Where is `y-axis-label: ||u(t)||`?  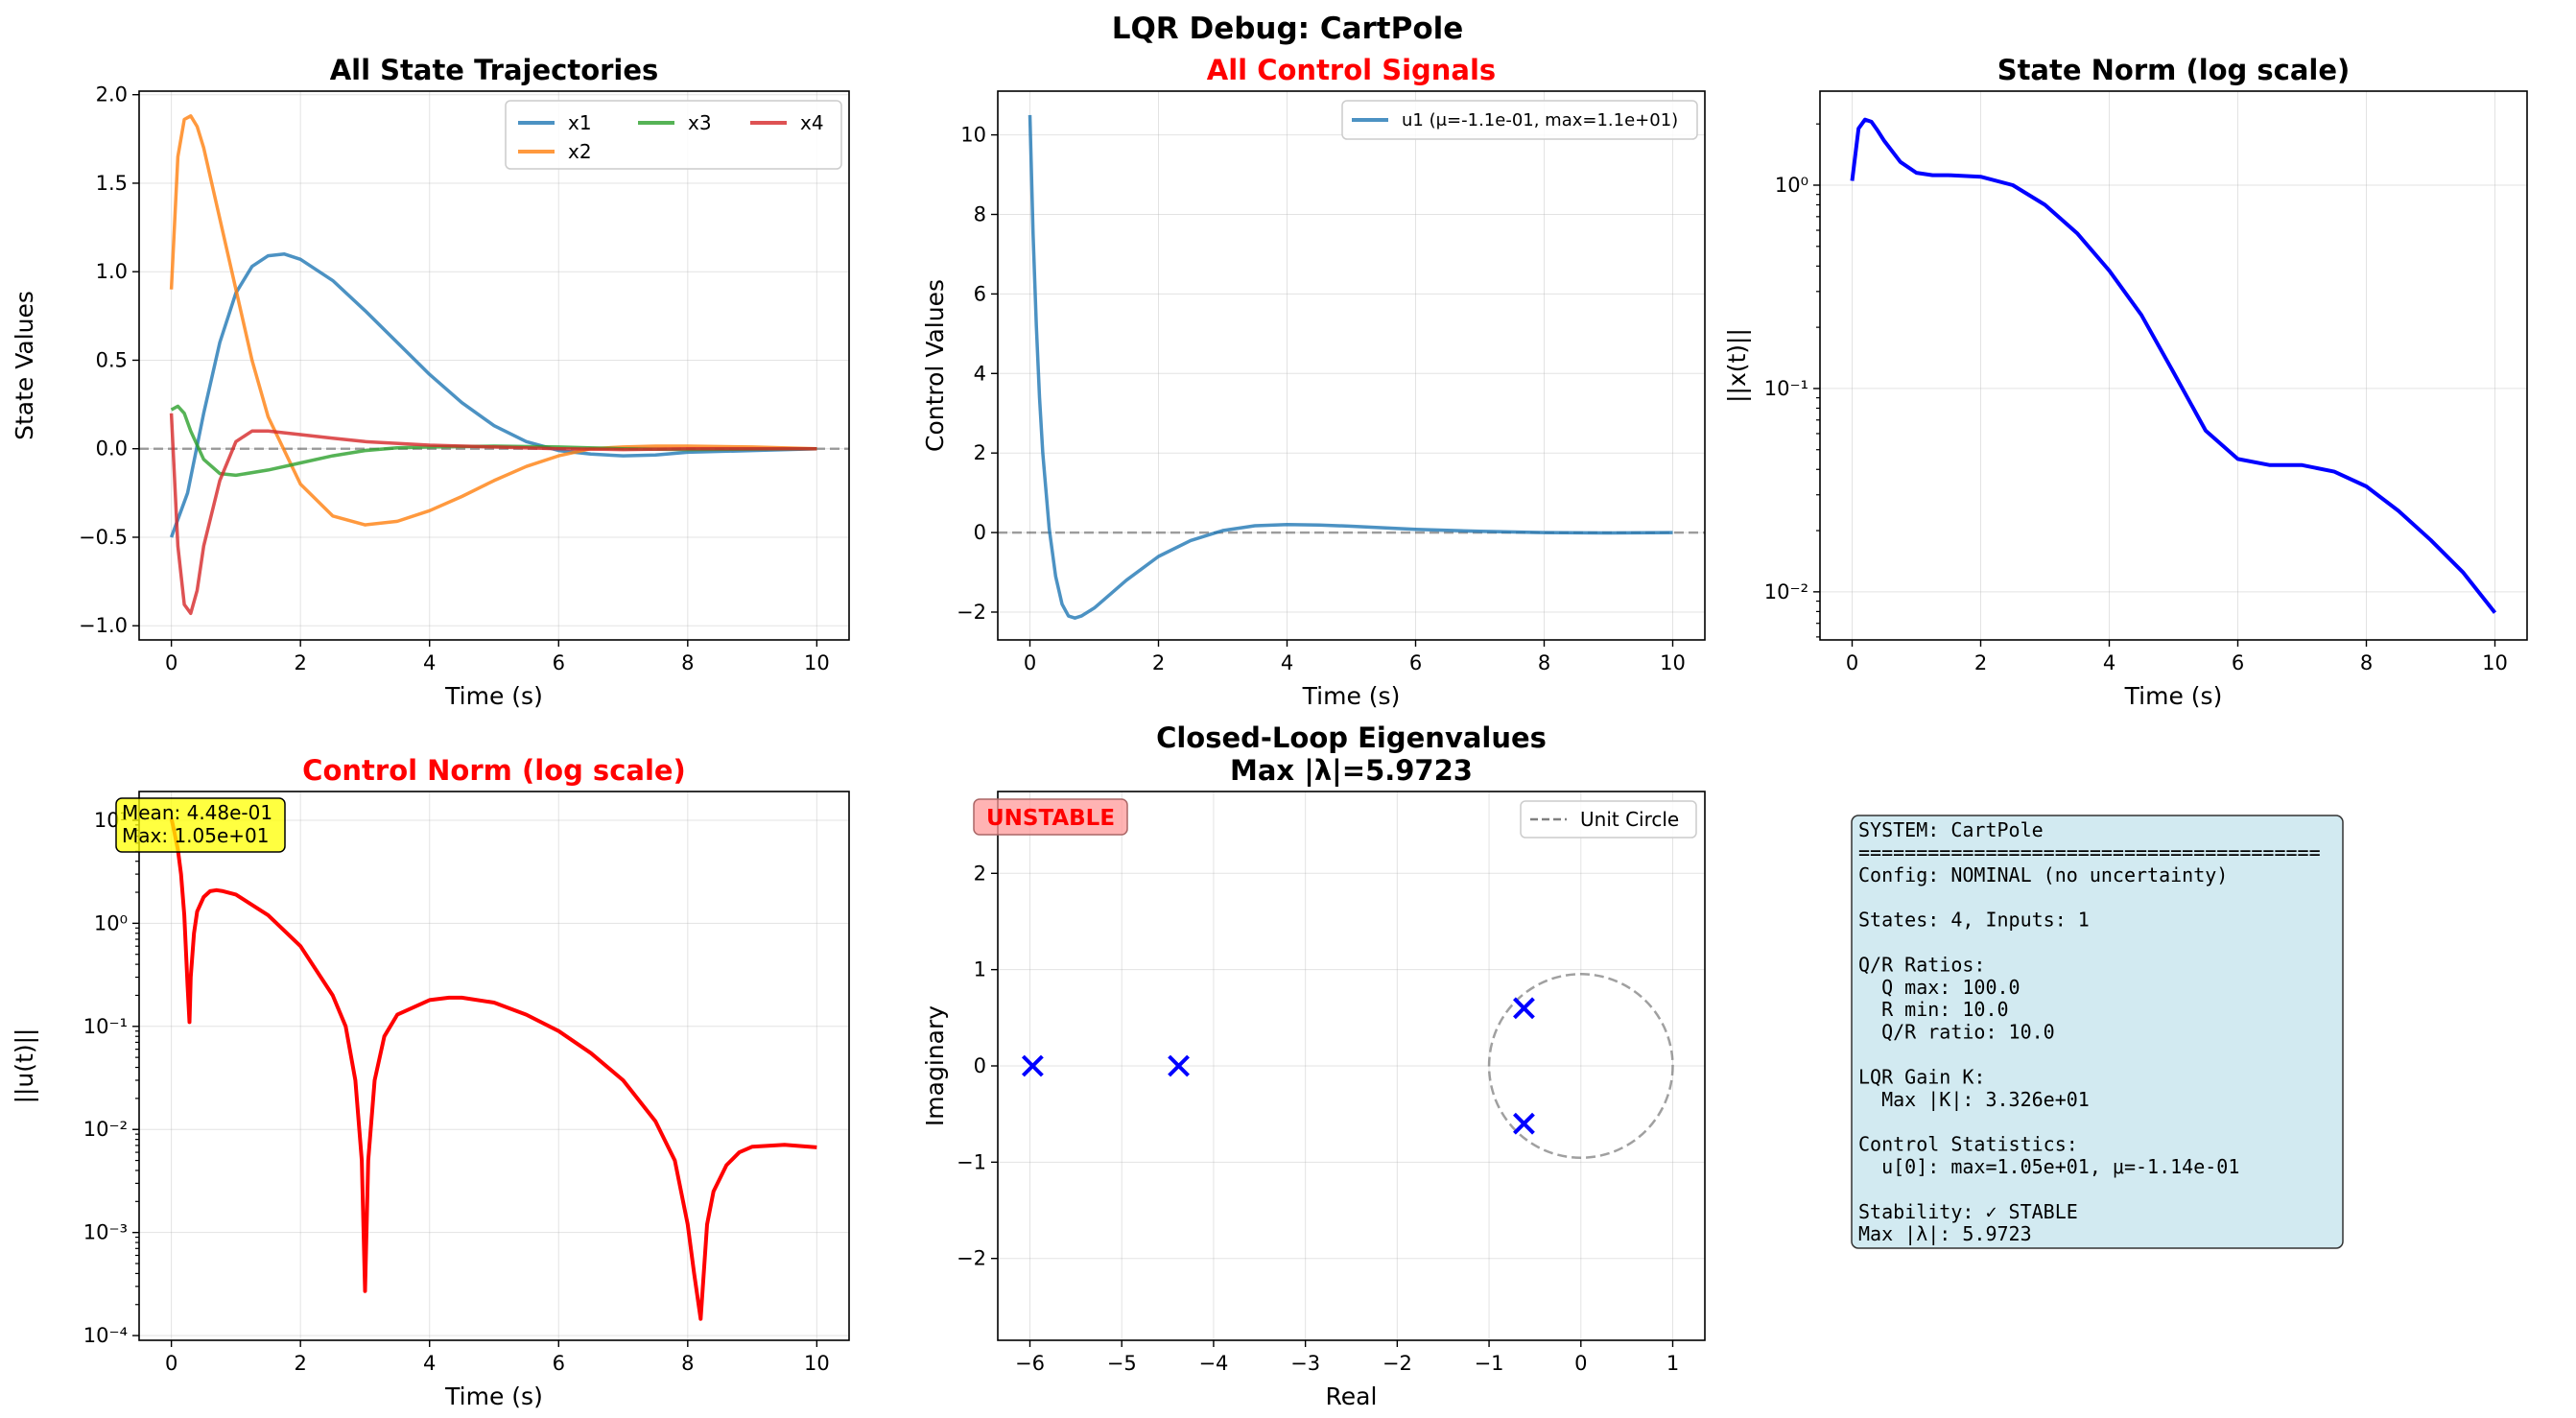 y-axis-label: ||u(t)|| is located at coordinates (25, 1066).